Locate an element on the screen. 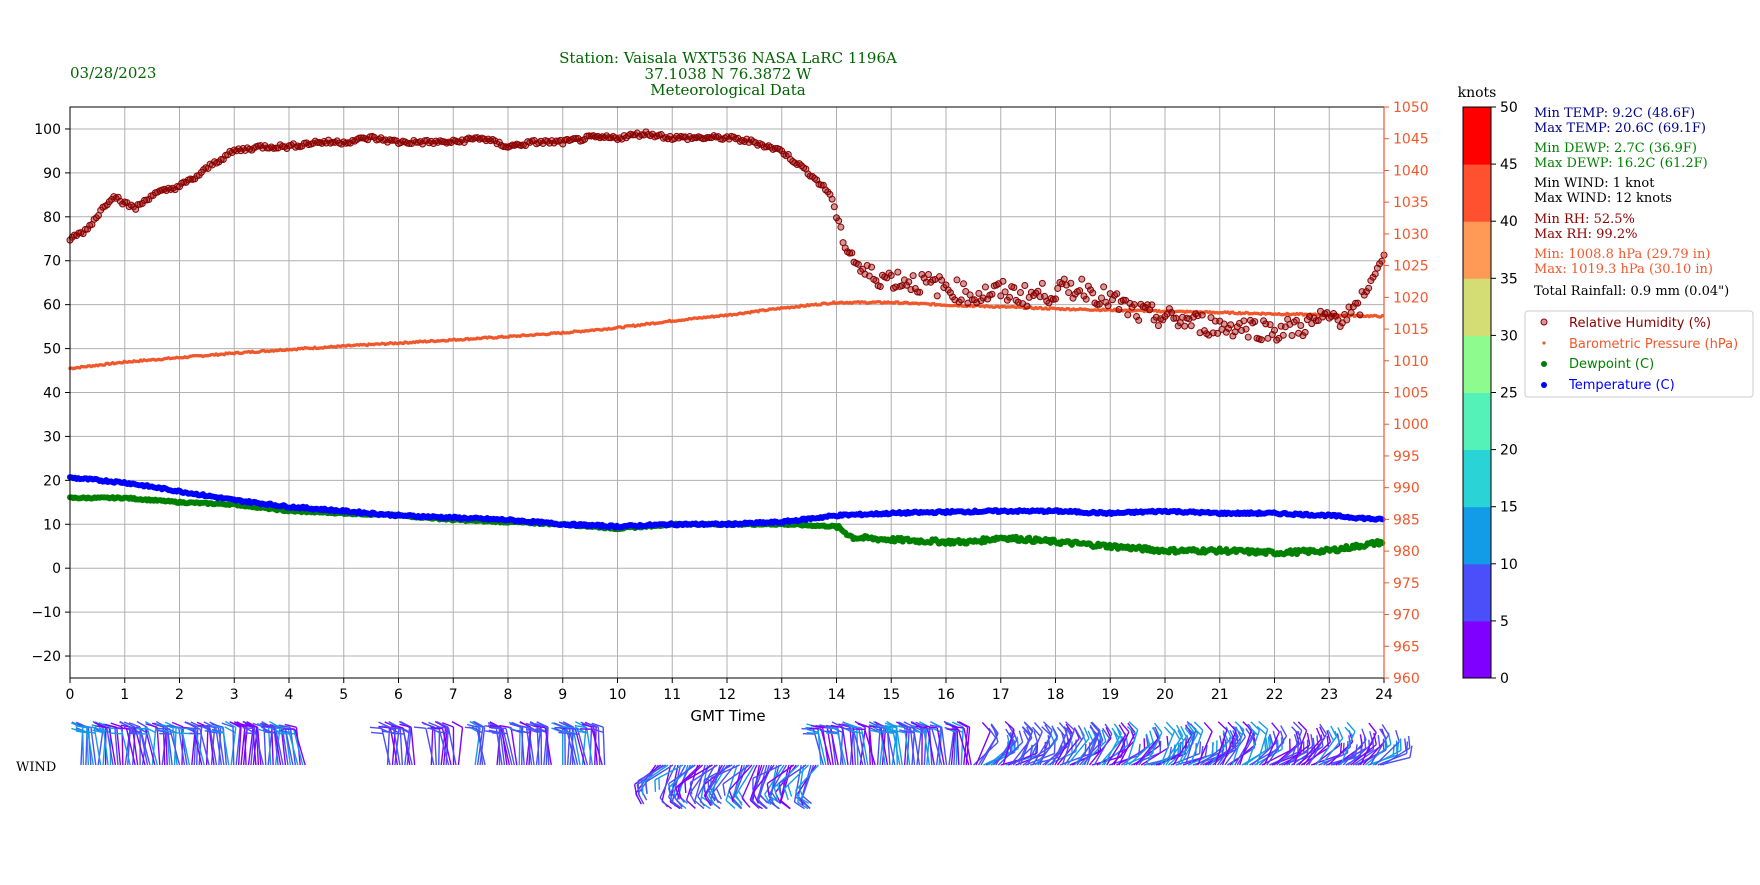 This screenshot has height=885, width=1760. y2-tick-label: 1015 is located at coordinates (1411, 330).